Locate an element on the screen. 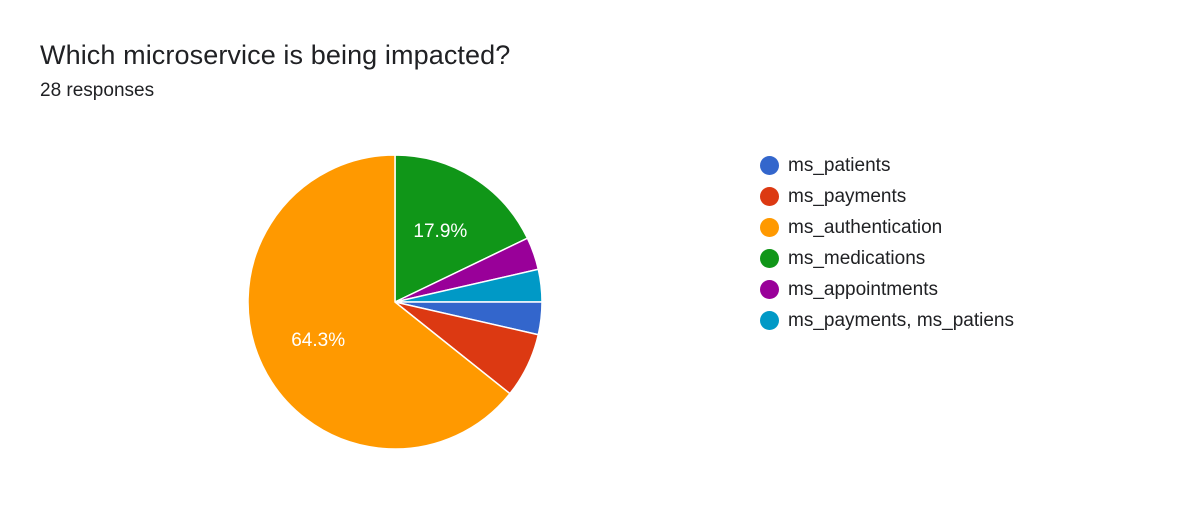 Image resolution: width=1200 pixels, height=505 pixels. response-count: 28 responses is located at coordinates (97, 90).